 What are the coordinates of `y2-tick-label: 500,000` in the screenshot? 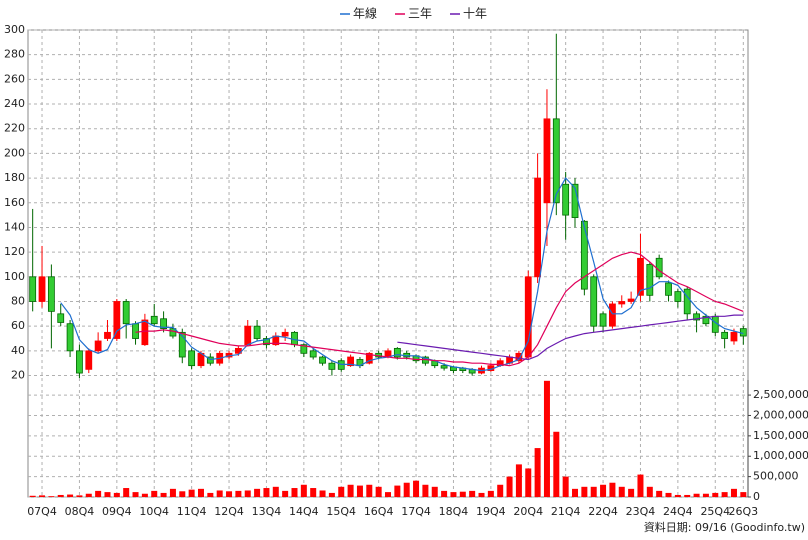 It's located at (776, 476).